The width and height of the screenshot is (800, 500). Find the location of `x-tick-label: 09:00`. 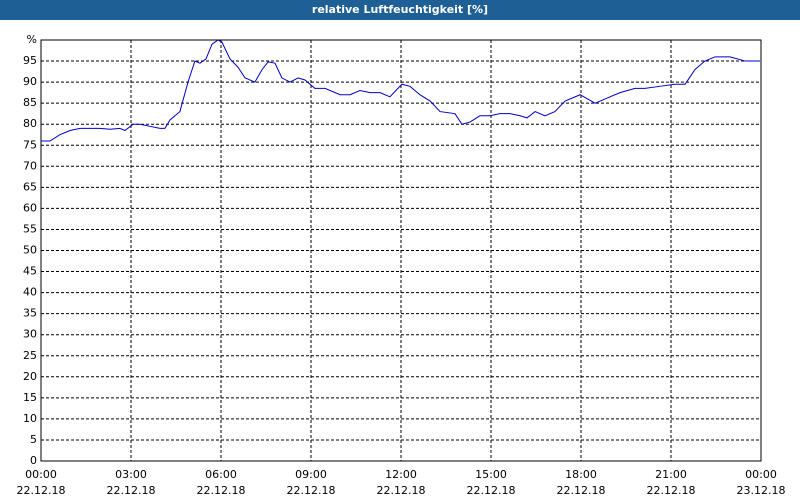

x-tick-label: 09:00 is located at coordinates (311, 474).